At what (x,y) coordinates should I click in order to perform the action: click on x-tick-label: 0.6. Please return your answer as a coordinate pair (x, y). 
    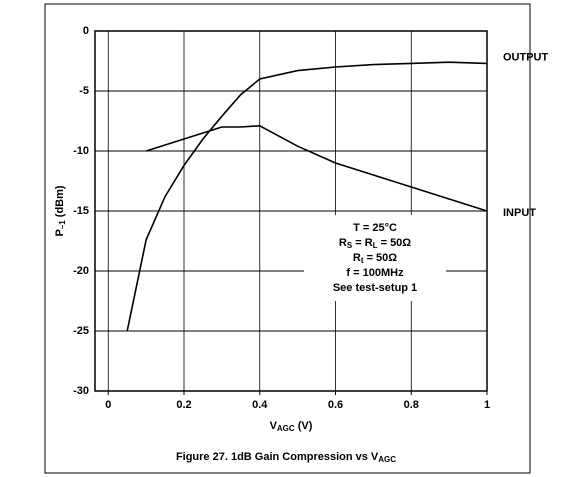
    Looking at the image, I should click on (335, 405).